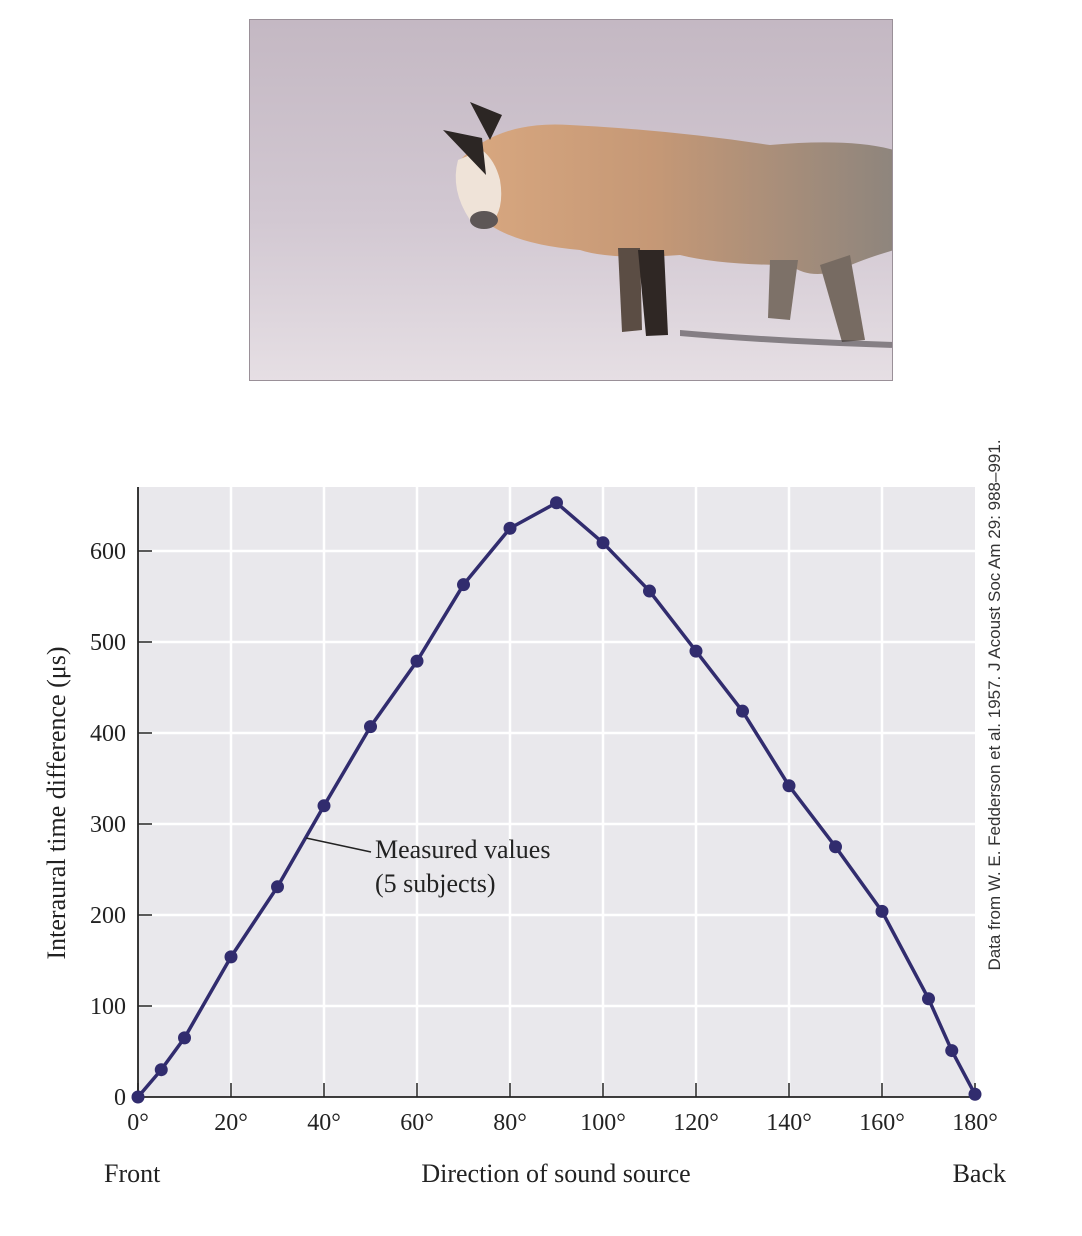 This screenshot has width=1082, height=1236. What do you see at coordinates (417, 1123) in the screenshot?
I see `x-tick-label: 60°` at bounding box center [417, 1123].